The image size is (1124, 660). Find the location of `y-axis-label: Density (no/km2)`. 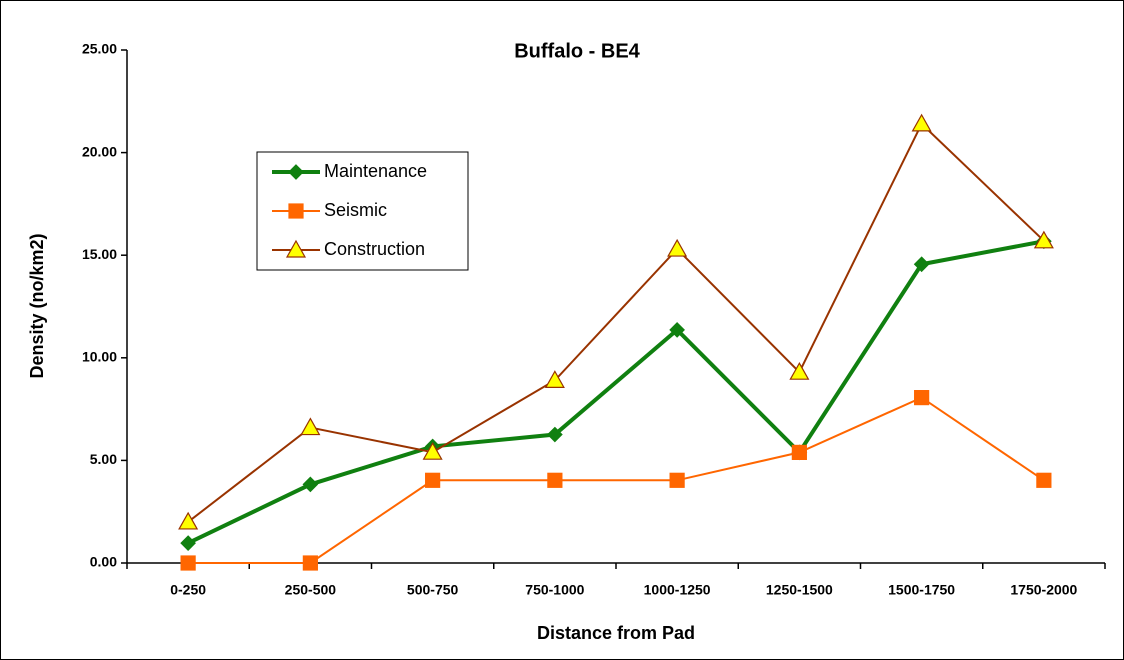

y-axis-label: Density (no/km2) is located at coordinates (37, 305).